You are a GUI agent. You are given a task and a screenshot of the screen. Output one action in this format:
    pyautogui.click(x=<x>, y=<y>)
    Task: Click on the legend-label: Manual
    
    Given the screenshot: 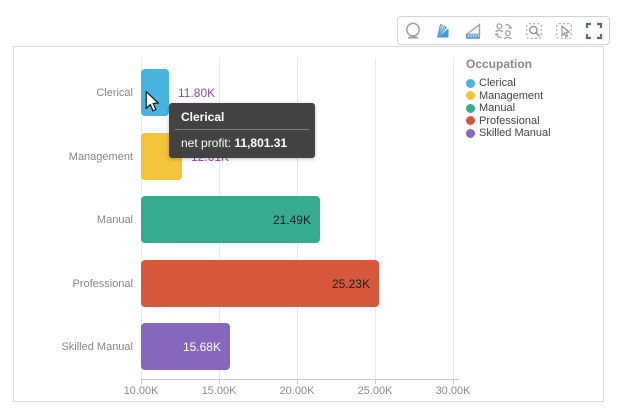 What is the action you would take?
    pyautogui.click(x=497, y=108)
    